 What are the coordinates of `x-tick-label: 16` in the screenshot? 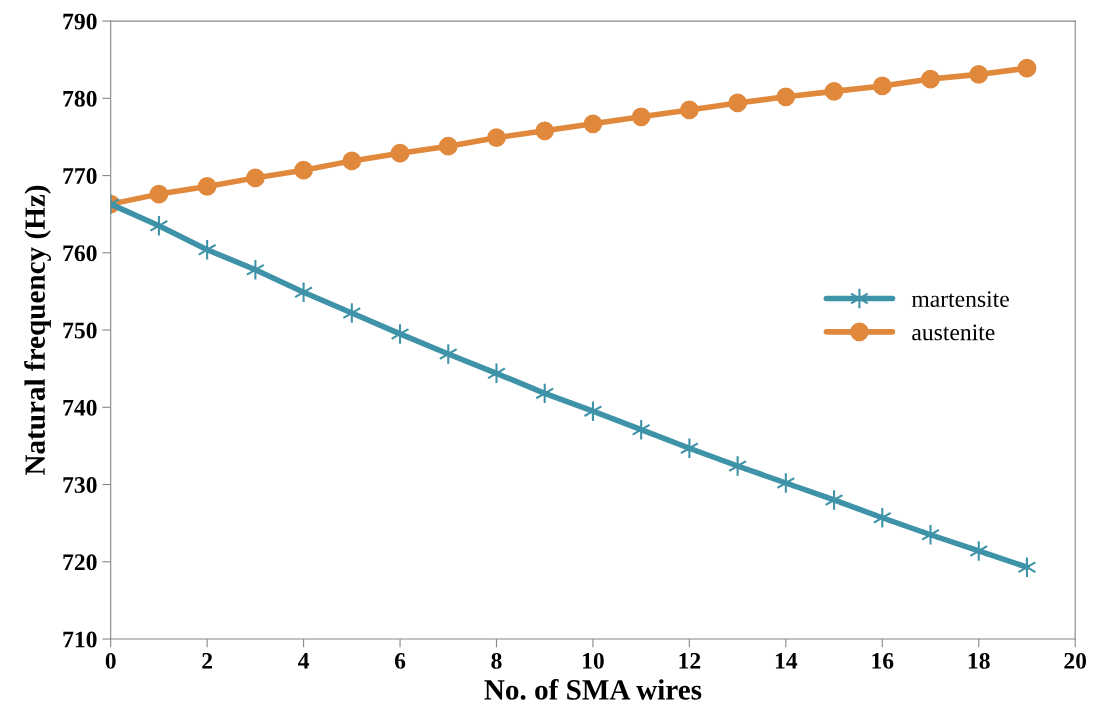 It's located at (883, 660).